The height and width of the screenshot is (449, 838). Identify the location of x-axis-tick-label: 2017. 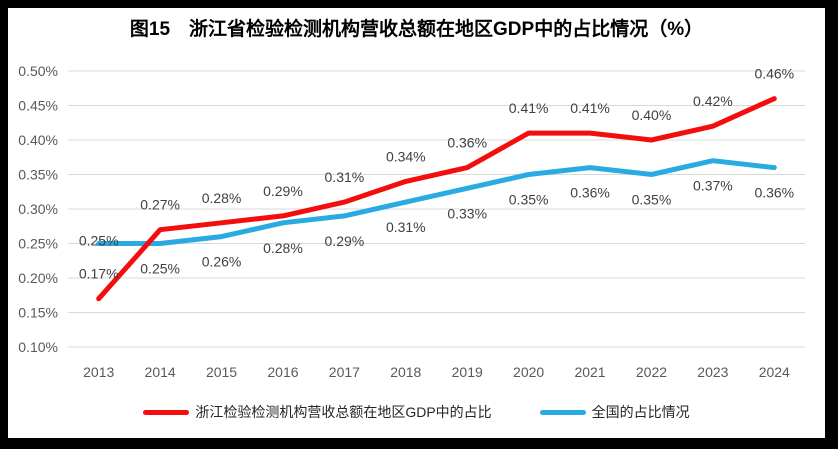
(344, 372).